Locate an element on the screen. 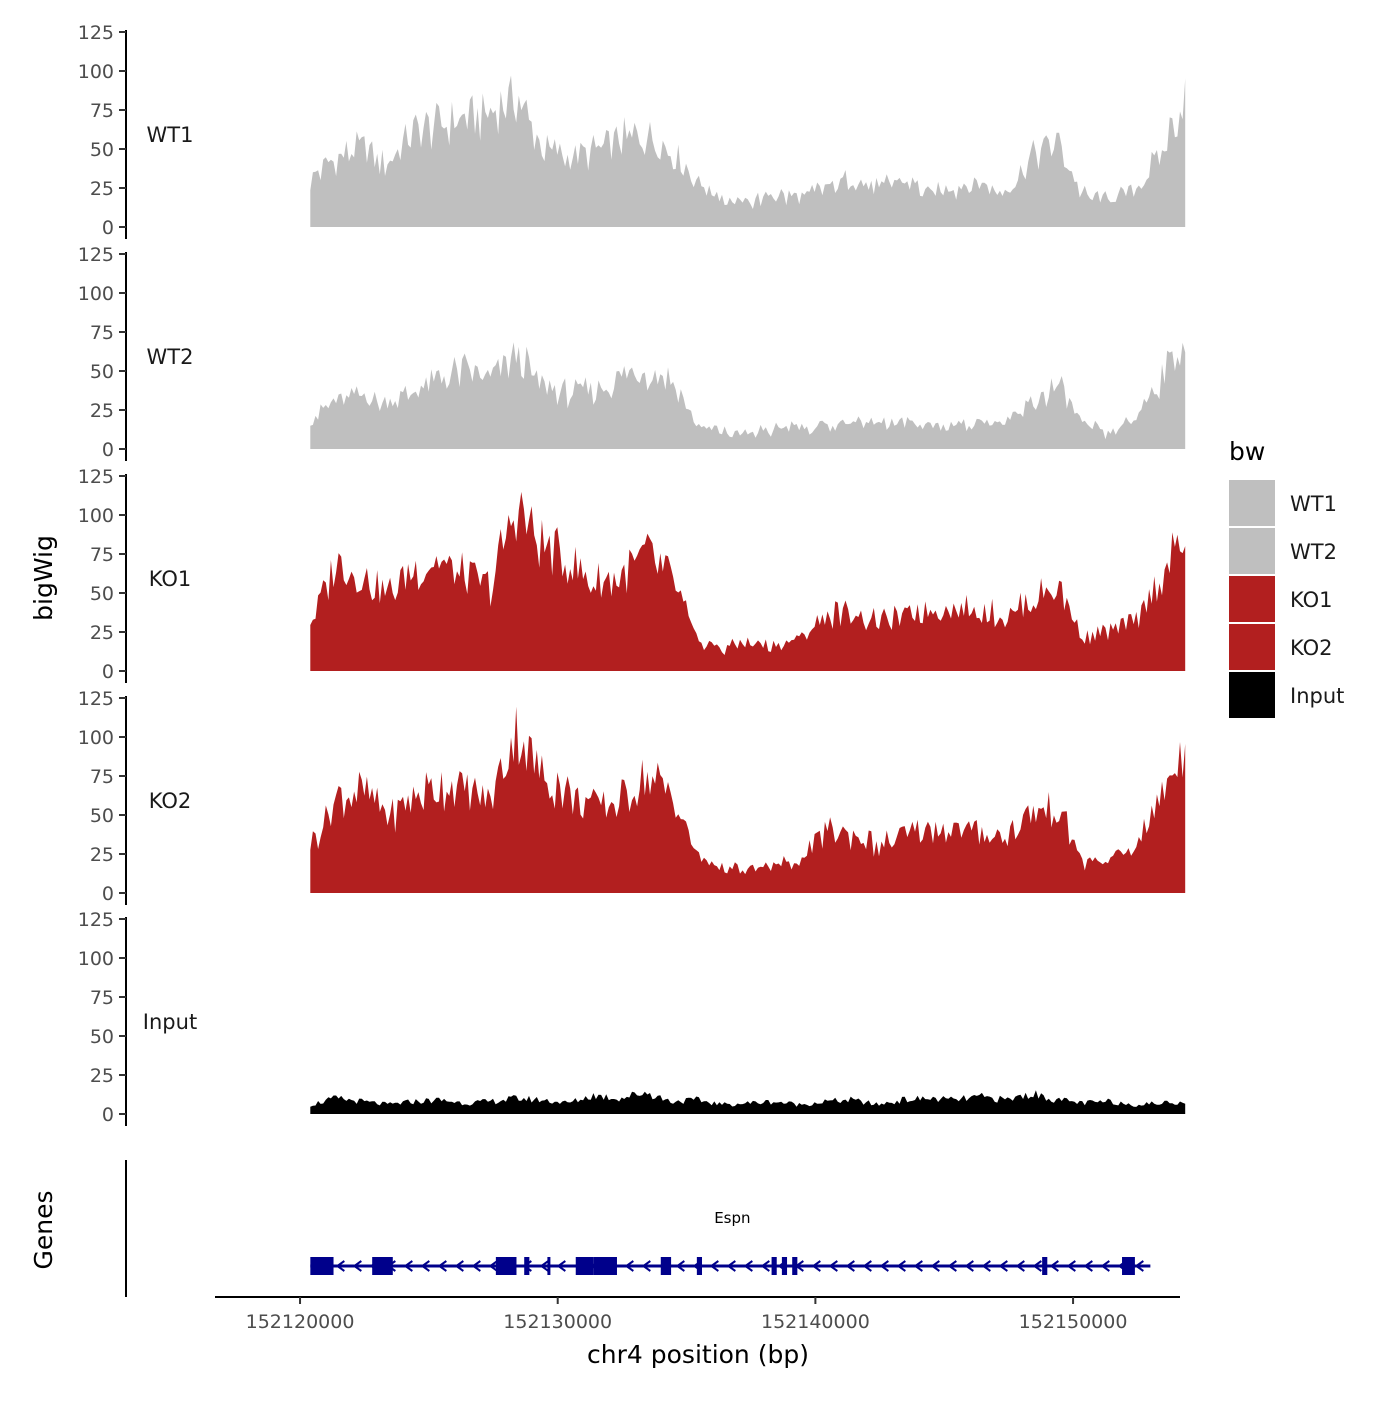  gene-track: Espn is located at coordinates (638, 1228).